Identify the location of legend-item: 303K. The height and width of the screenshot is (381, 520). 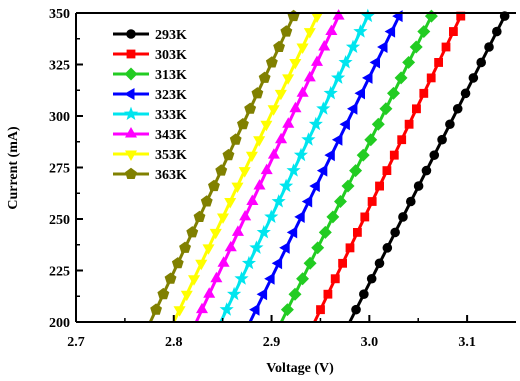
(150, 55).